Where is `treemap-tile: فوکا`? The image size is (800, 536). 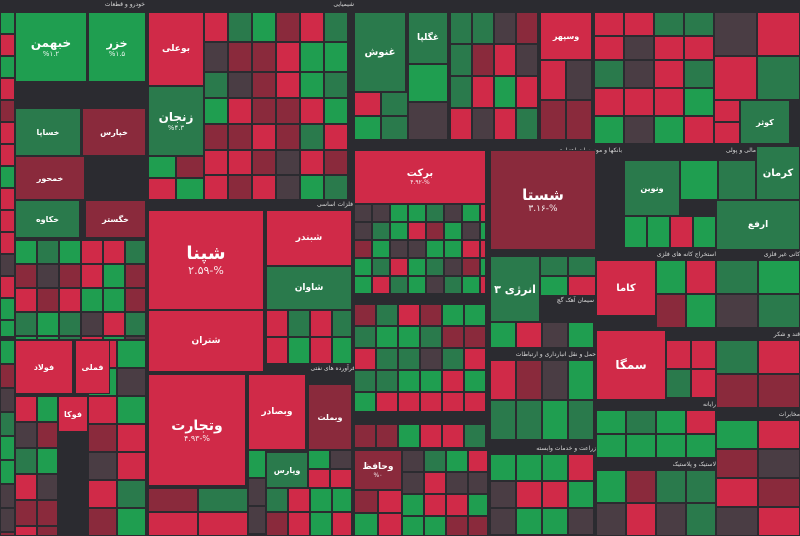 treemap-tile: فوکا is located at coordinates (73, 414).